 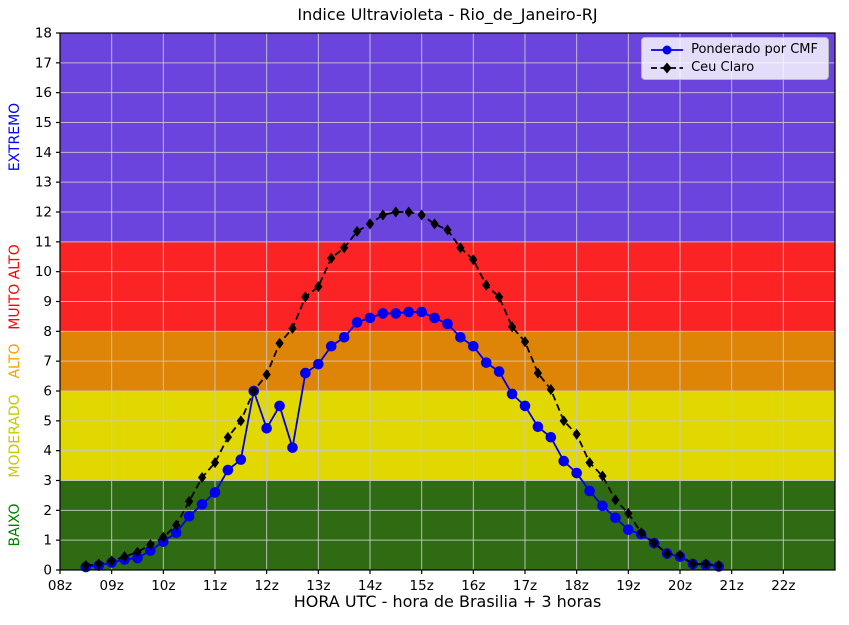 I want to click on x-tick-label: 11z, so click(x=215, y=586).